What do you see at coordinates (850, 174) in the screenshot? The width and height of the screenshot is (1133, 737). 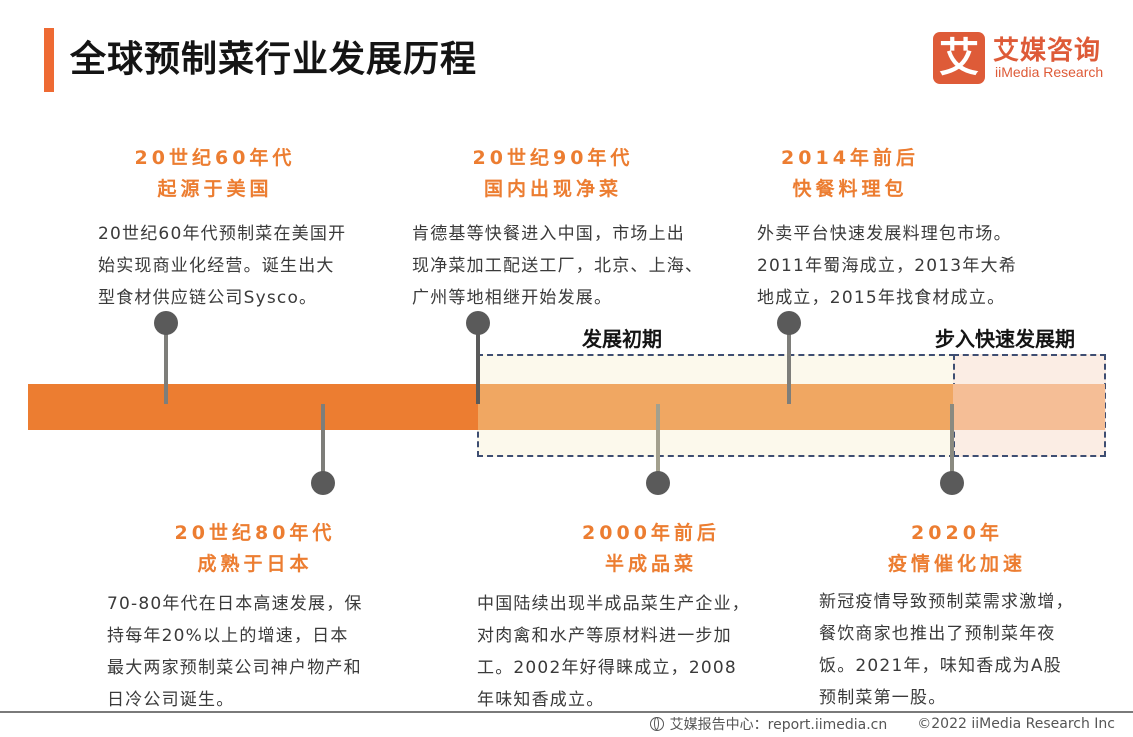 I see `event-card-2014: 2014年前后 快餐料理包` at bounding box center [850, 174].